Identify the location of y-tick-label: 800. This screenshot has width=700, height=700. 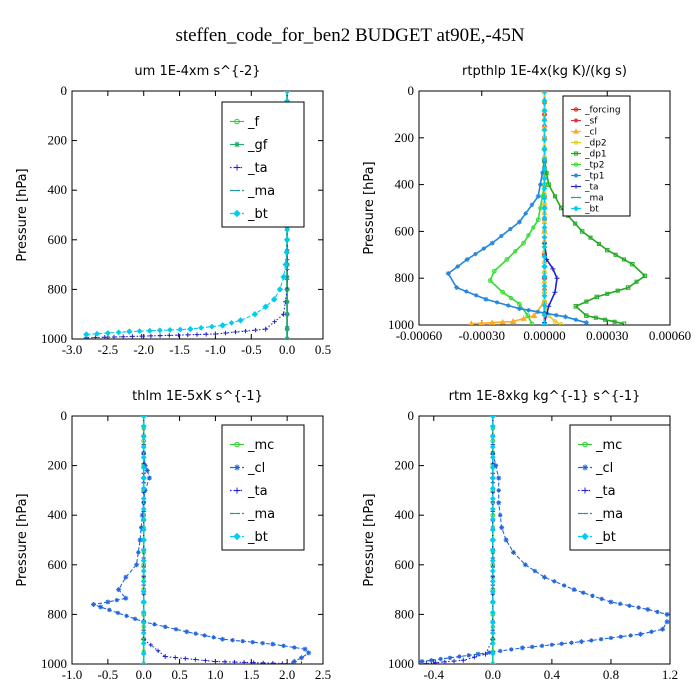
(405, 277).